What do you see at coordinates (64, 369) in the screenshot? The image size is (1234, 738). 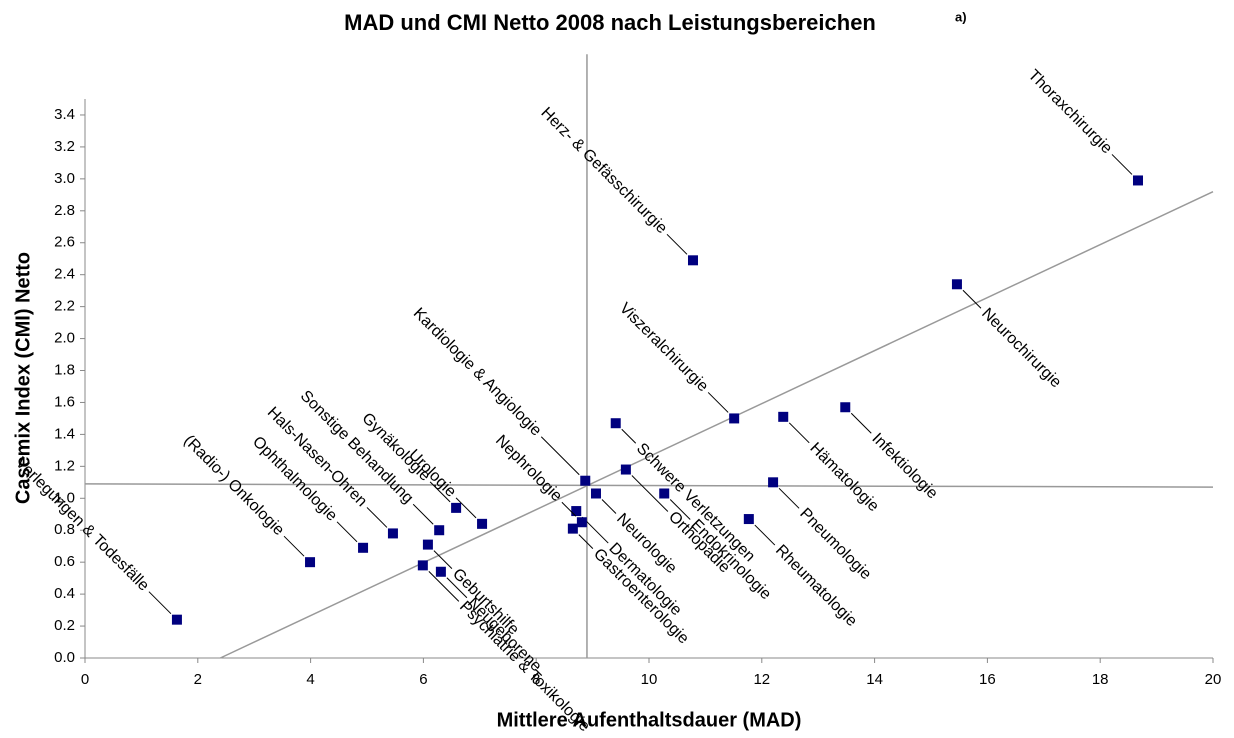 I see `y-tick-label: 1.8` at bounding box center [64, 369].